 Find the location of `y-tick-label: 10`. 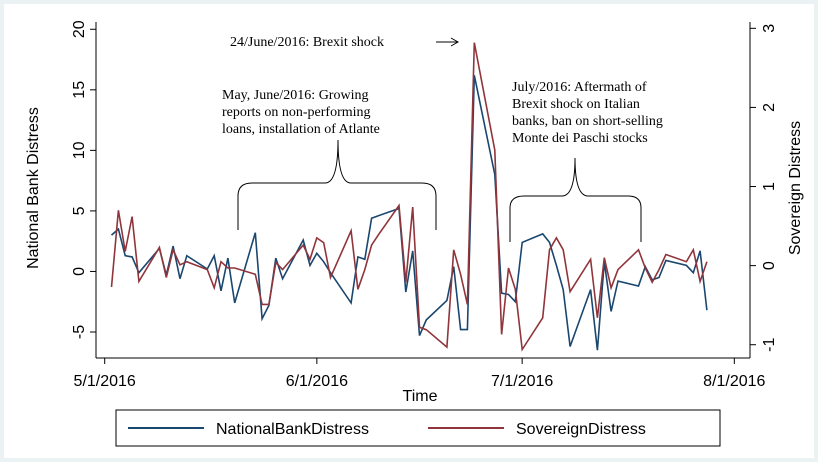

y-tick-label: 10 is located at coordinates (79, 150).